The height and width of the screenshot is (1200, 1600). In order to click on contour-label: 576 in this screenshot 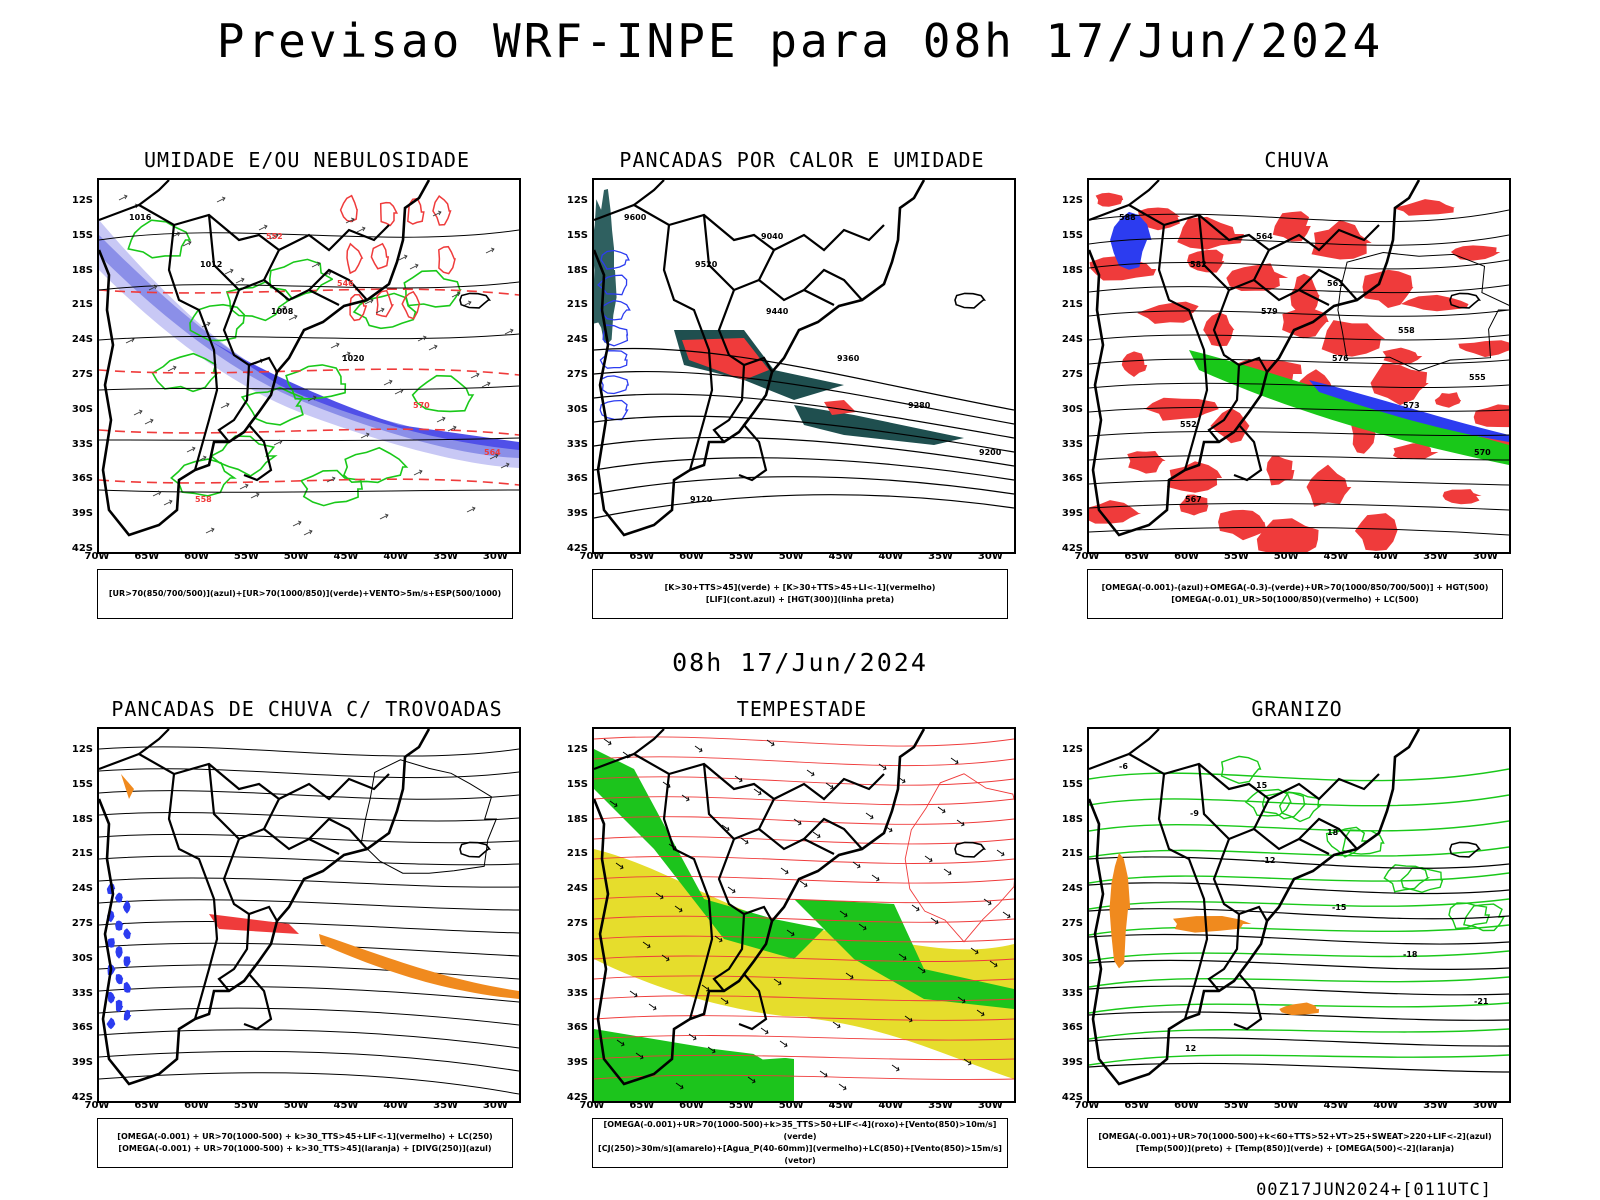, I will do `click(1340, 358)`.